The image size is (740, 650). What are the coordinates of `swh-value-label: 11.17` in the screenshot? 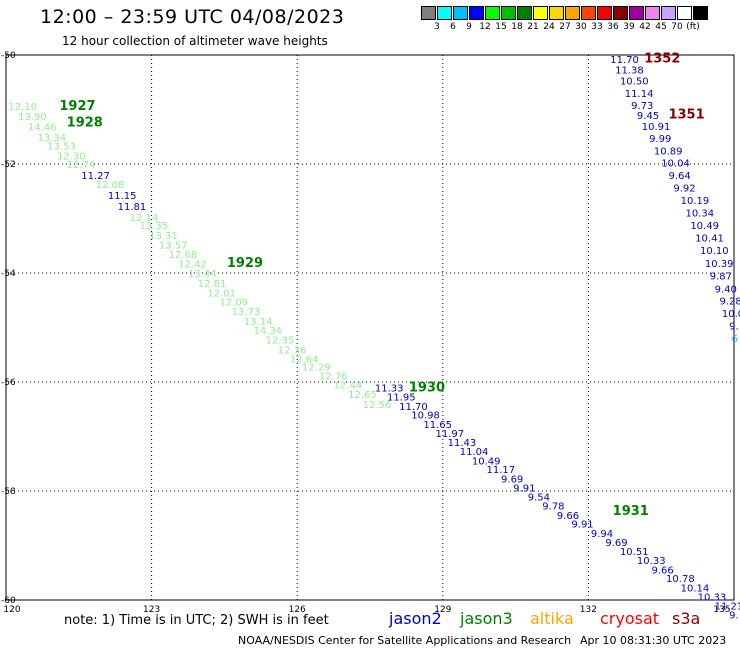 It's located at (500, 470).